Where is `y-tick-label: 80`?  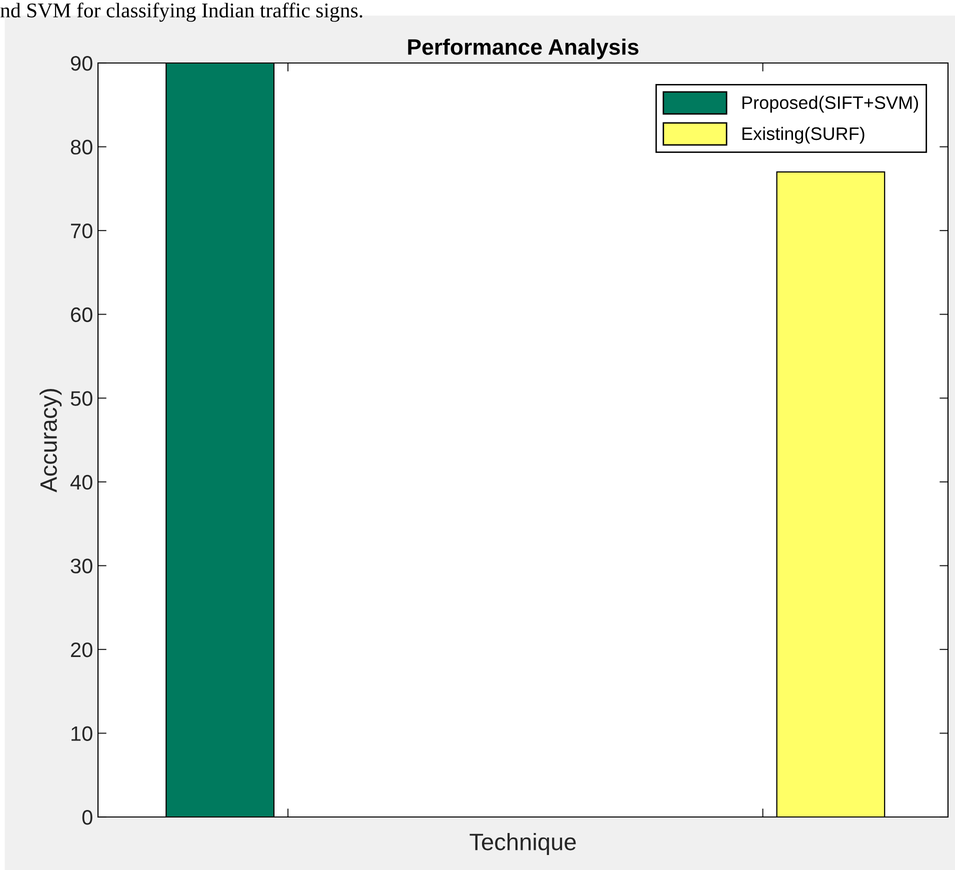 y-tick-label: 80 is located at coordinates (81, 147).